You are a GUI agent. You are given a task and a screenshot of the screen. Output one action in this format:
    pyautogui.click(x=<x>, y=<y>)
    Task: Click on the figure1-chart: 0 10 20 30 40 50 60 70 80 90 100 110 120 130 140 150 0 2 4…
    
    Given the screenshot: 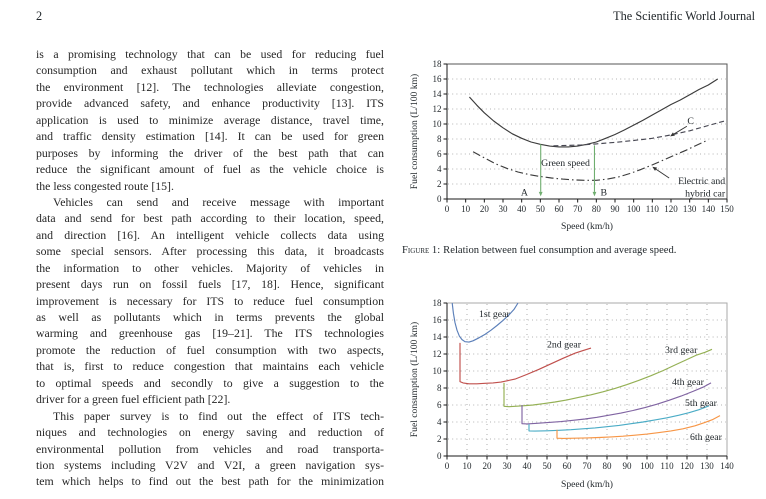 What is the action you would take?
    pyautogui.click(x=571, y=145)
    